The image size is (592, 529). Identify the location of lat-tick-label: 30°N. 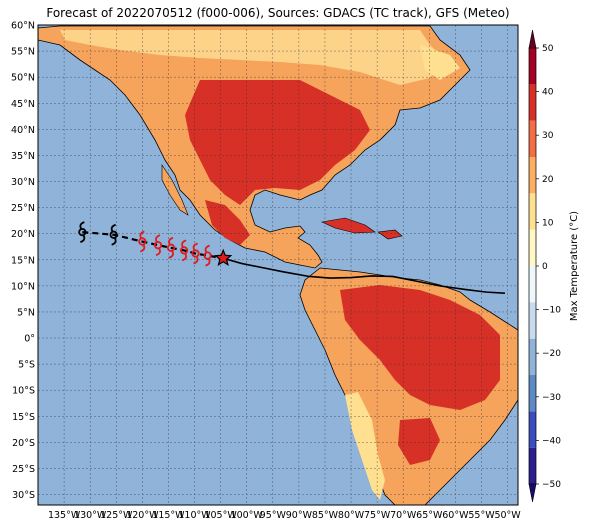
(23, 182).